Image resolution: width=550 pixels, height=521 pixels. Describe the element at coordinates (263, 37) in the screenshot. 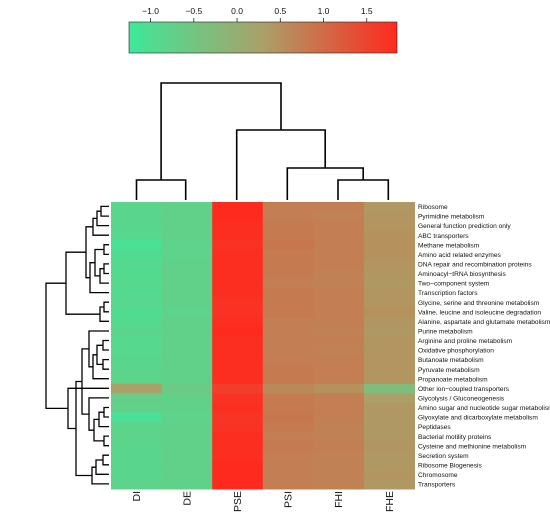

I see `color-key-bar` at that location.